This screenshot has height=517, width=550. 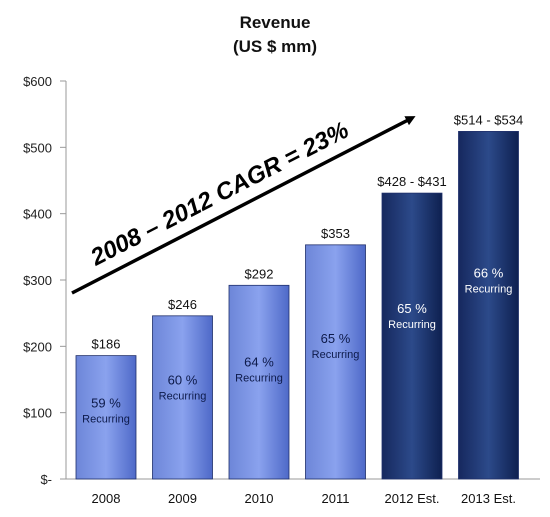 I want to click on x-tick-label: 2009, so click(x=182, y=498).